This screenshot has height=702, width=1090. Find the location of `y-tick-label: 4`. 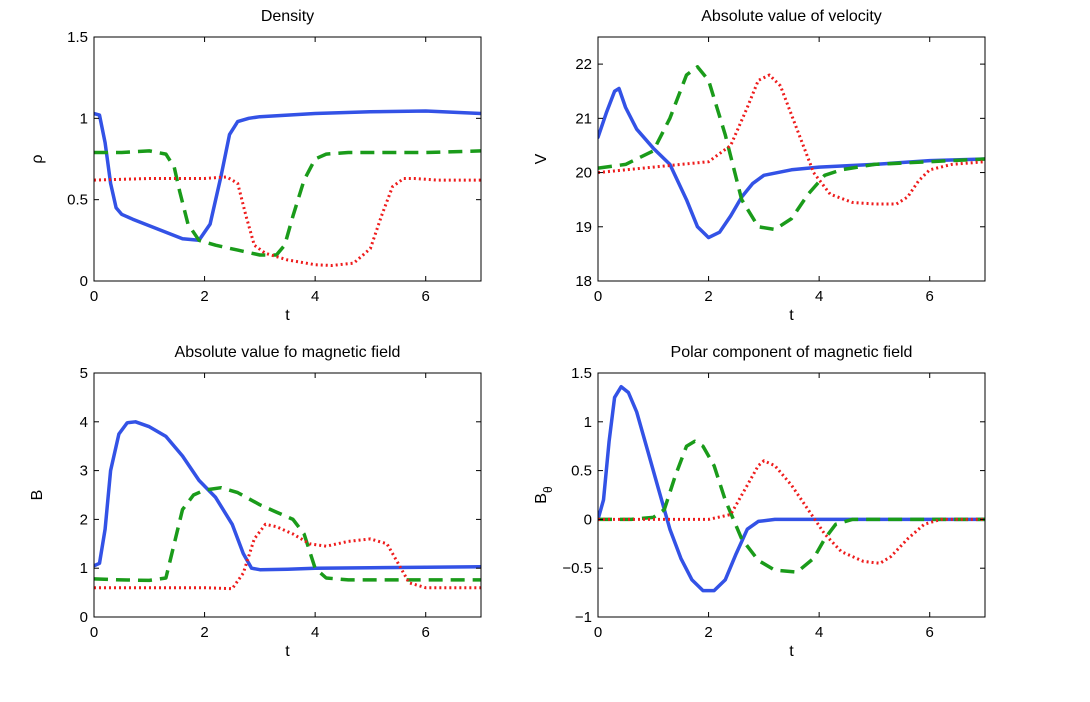

y-tick-label: 4 is located at coordinates (84, 422).